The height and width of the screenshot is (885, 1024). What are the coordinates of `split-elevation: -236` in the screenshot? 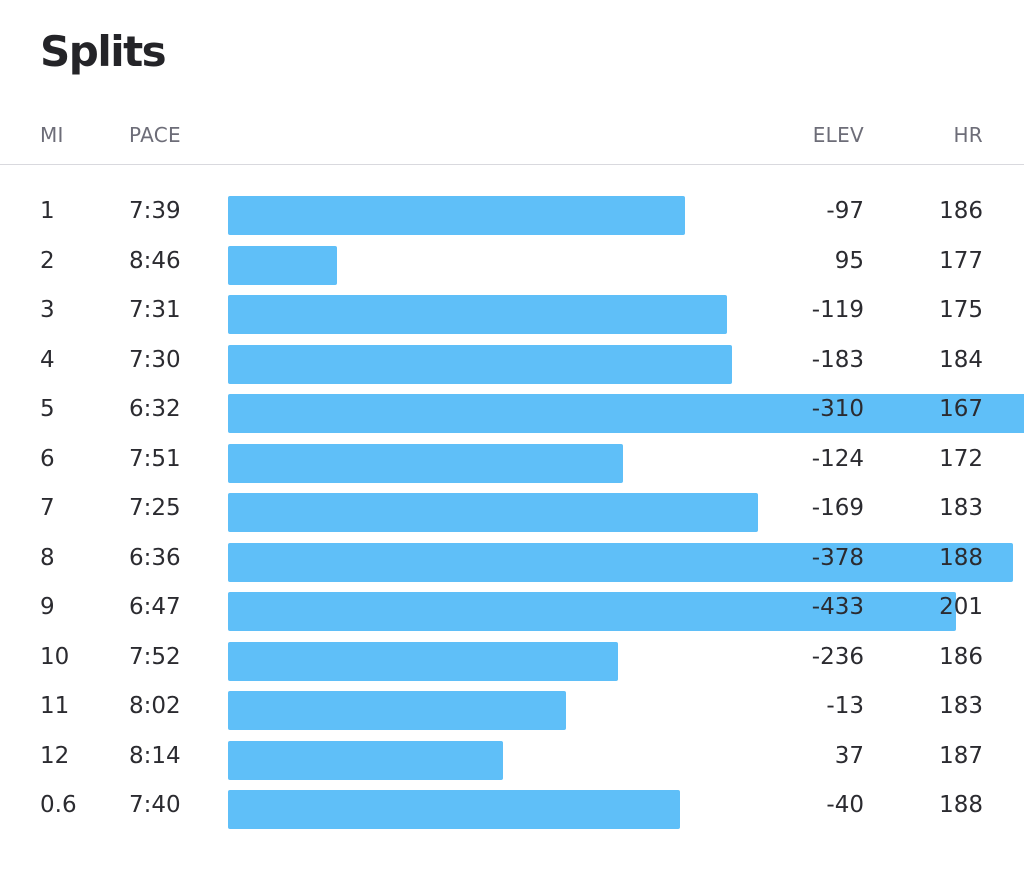 It's located at (837, 656).